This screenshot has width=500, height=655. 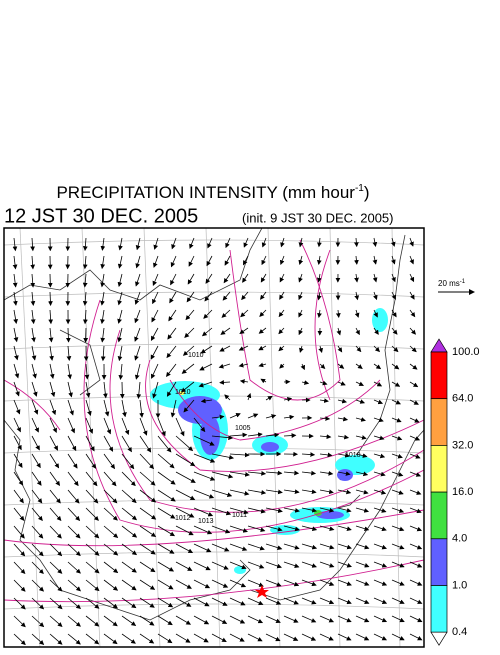 I want to click on title-text: PRECIPITATION INTENSITY (mm hour, so click(x=205, y=192).